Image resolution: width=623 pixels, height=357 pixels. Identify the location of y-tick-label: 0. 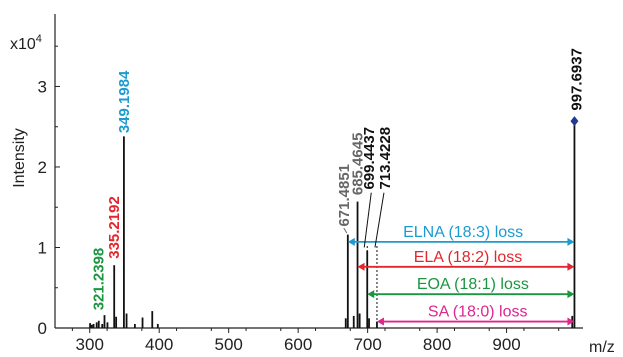
(42, 328).